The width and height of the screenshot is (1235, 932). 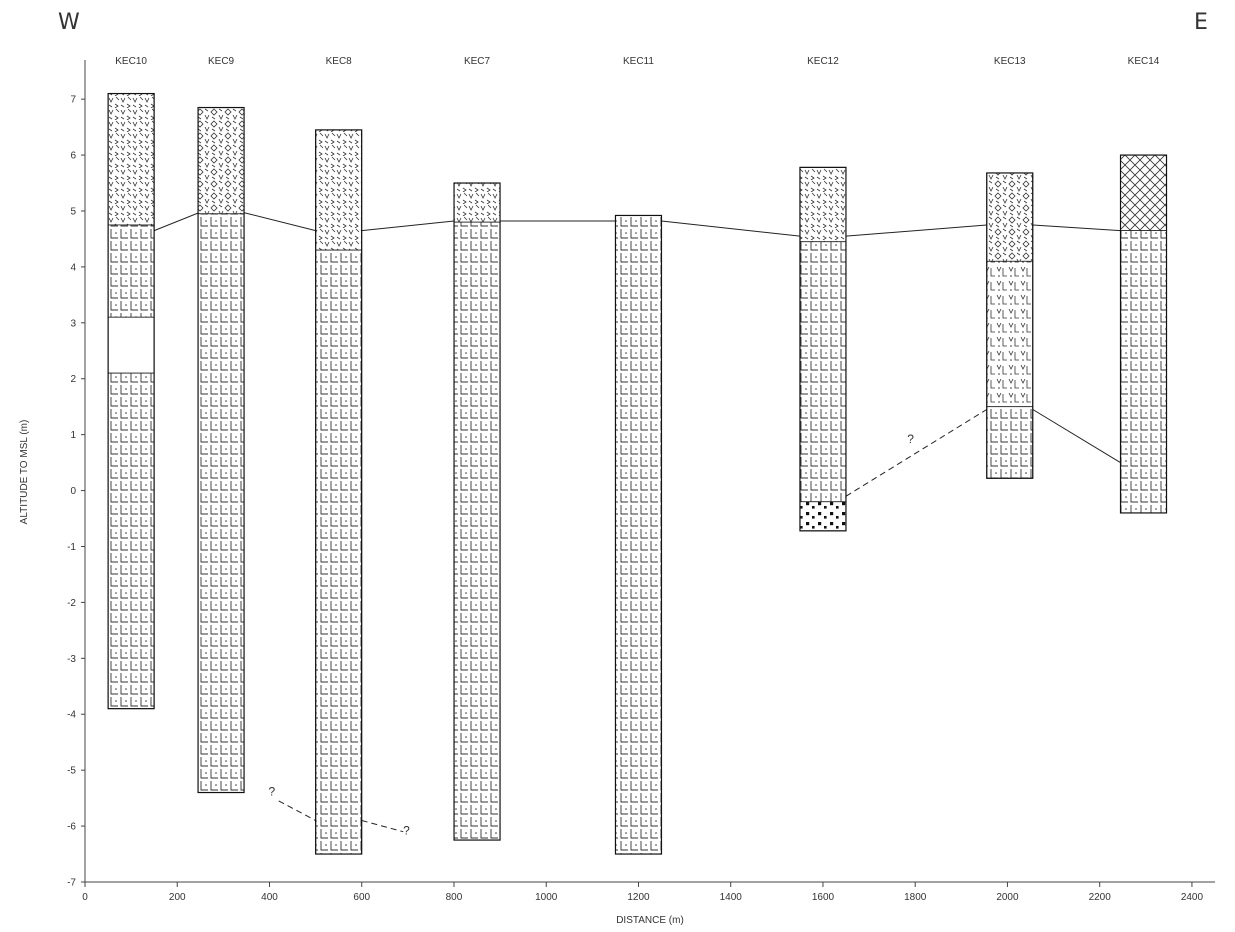 What do you see at coordinates (71, 547) in the screenshot?
I see `y-tick-label: -1` at bounding box center [71, 547].